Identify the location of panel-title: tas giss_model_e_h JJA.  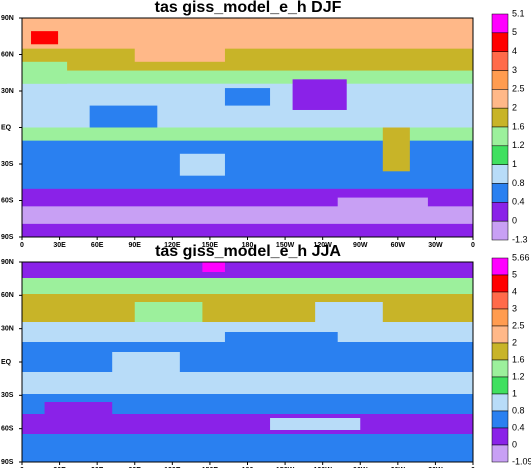
(248, 251).